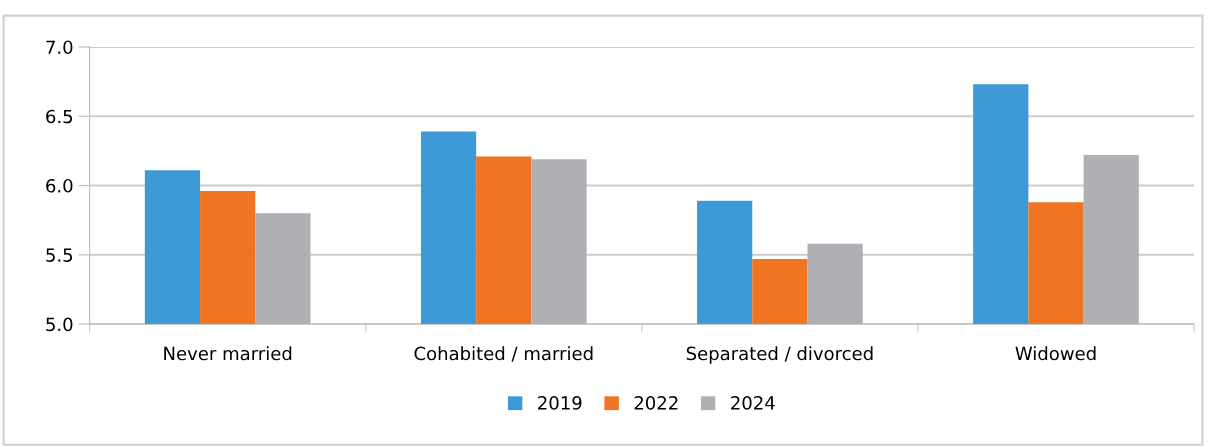  Describe the element at coordinates (753, 403) in the screenshot. I see `legend-label: 2024` at that location.